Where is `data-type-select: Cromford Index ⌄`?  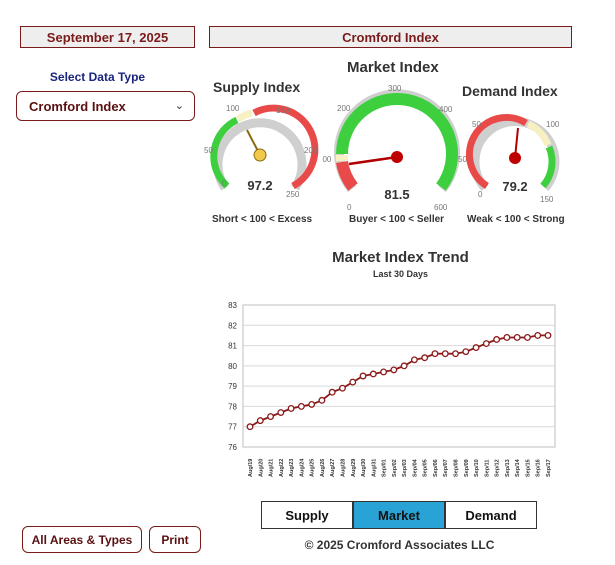 data-type-select: Cromford Index ⌄ is located at coordinates (105, 106).